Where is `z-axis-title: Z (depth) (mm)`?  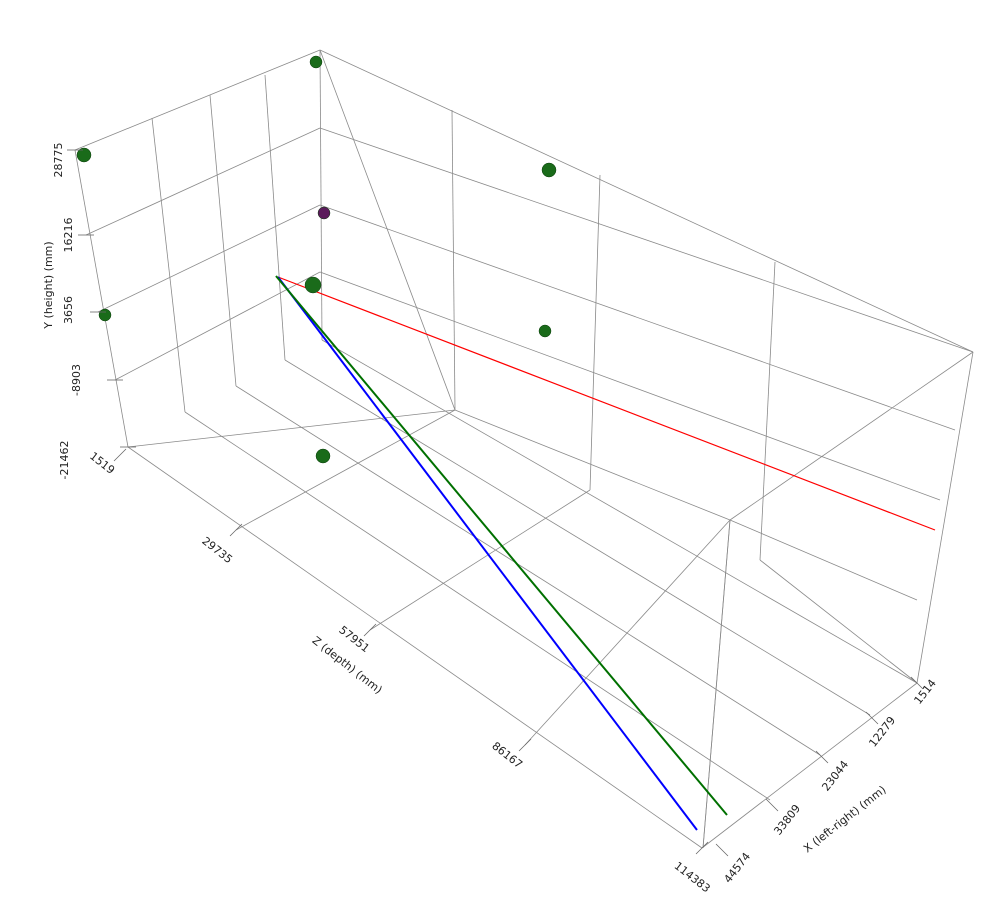
z-axis-title: Z (depth) (mm) is located at coordinates (347, 665).